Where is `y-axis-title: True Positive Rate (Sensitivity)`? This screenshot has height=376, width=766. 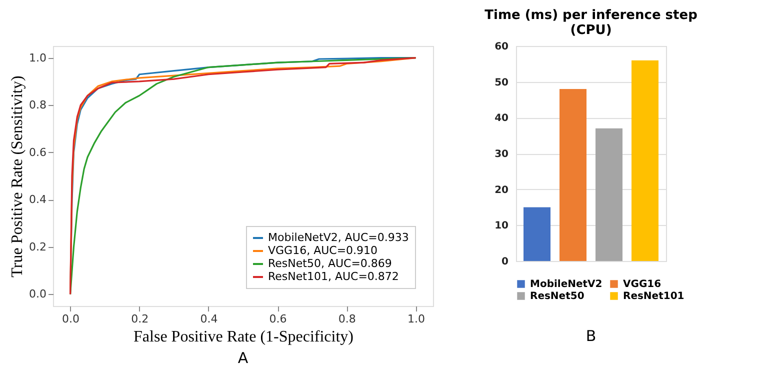 y-axis-title: True Positive Rate (Sensitivity) is located at coordinates (17, 177).